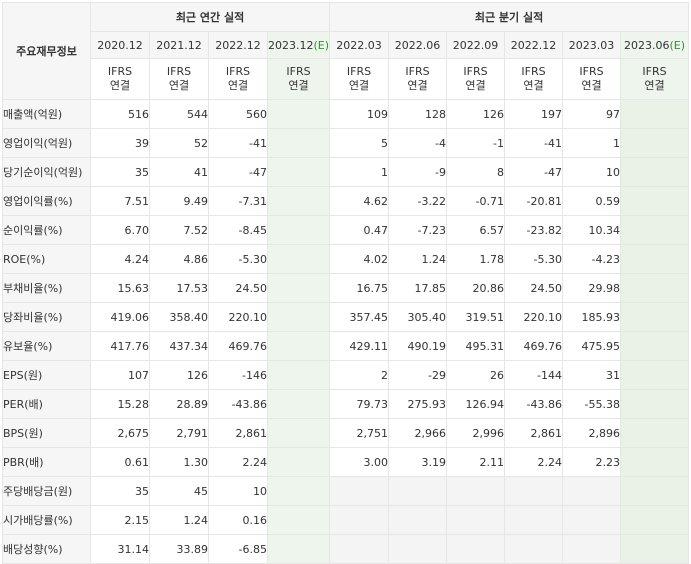 The image size is (691, 564). I want to click on quarter-value-cell: 126, so click(476, 114).